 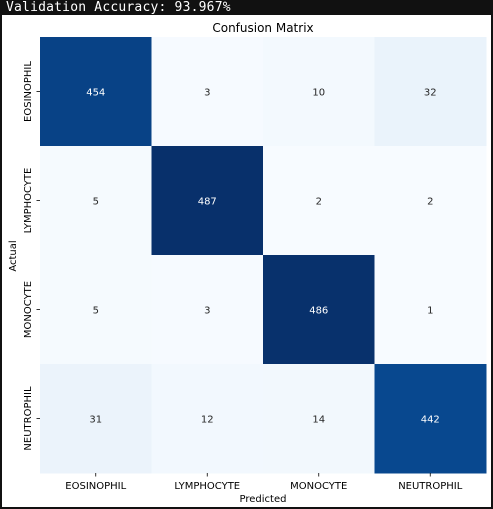 What do you see at coordinates (430, 486) in the screenshot?
I see `x-tick-label: NEUTROPHIL` at bounding box center [430, 486].